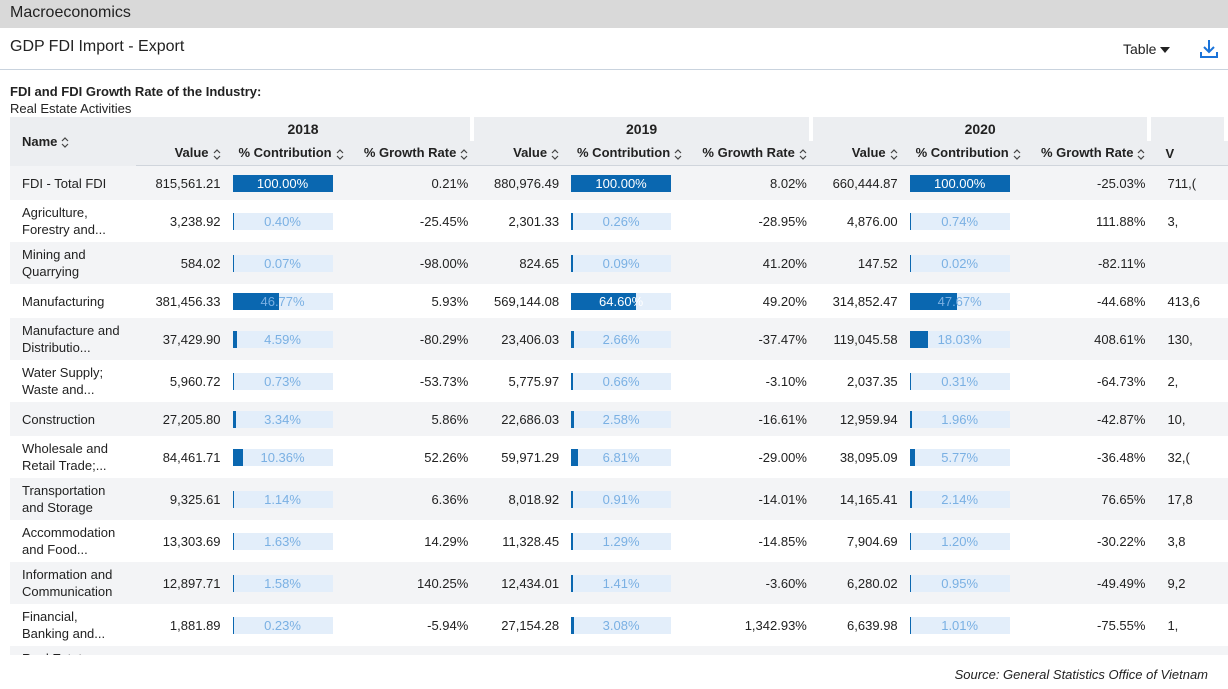 This screenshot has width=1228, height=689. What do you see at coordinates (520, 339) in the screenshot?
I see `cell: 23,406.03` at bounding box center [520, 339].